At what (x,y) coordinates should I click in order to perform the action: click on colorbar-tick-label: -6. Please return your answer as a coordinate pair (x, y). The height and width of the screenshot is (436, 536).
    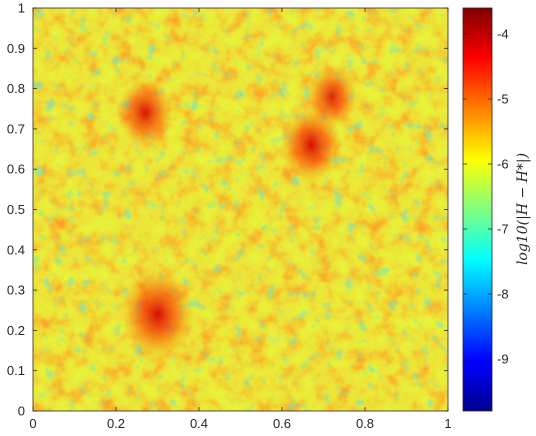
    Looking at the image, I should click on (503, 164).